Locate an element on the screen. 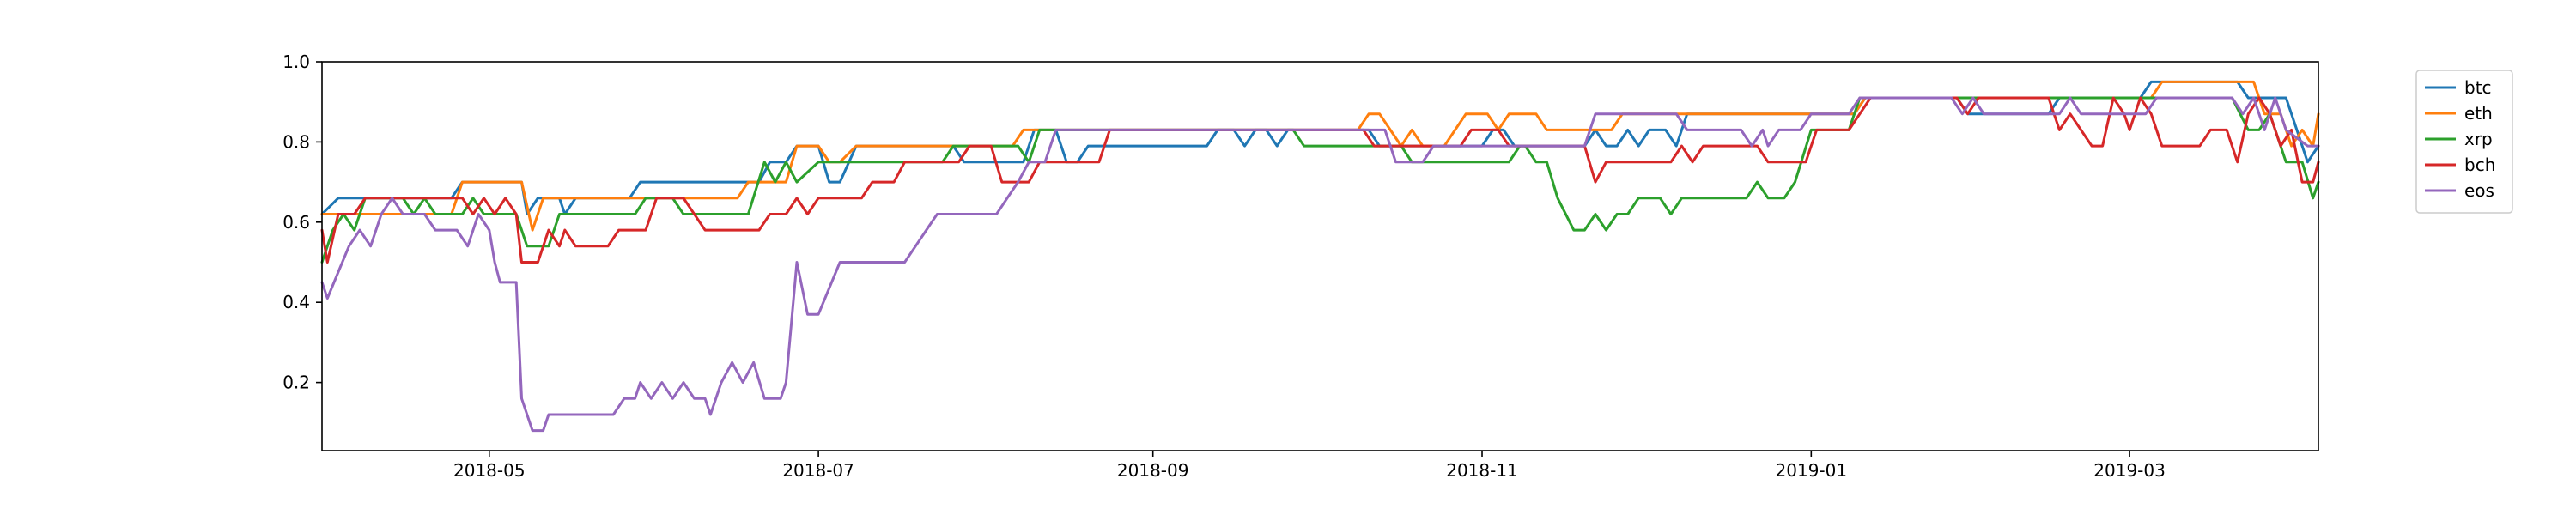 Image resolution: width=2576 pixels, height=515 pixels. y-tick-label: 0.4 is located at coordinates (296, 302).